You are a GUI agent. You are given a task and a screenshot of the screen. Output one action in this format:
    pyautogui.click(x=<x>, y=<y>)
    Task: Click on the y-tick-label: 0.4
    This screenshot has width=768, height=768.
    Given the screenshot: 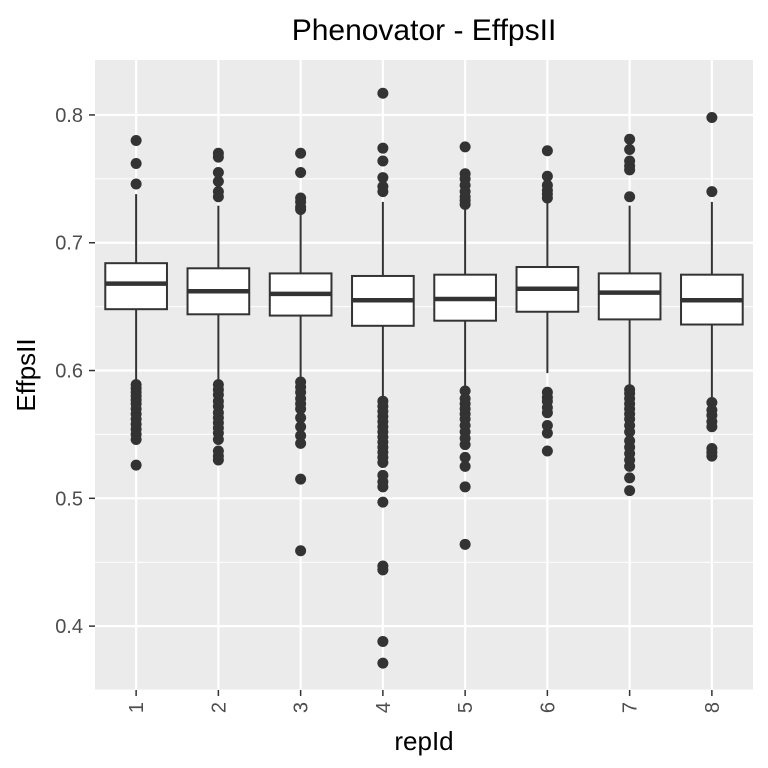 What is the action you would take?
    pyautogui.click(x=69, y=627)
    